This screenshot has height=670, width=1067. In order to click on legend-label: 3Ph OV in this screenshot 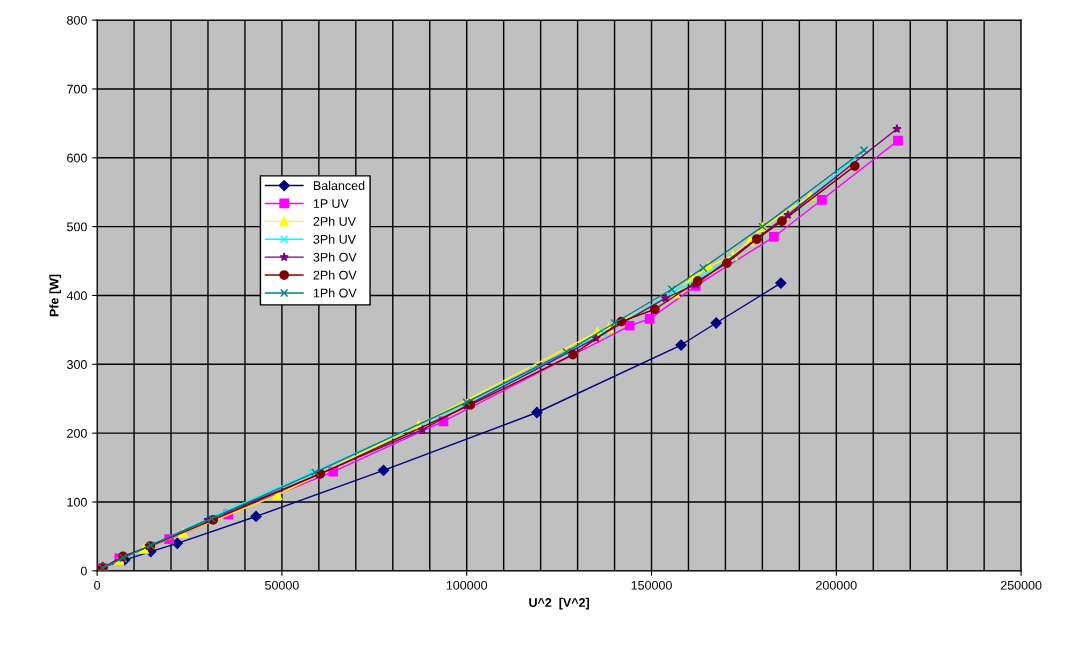, I will do `click(335, 257)`.